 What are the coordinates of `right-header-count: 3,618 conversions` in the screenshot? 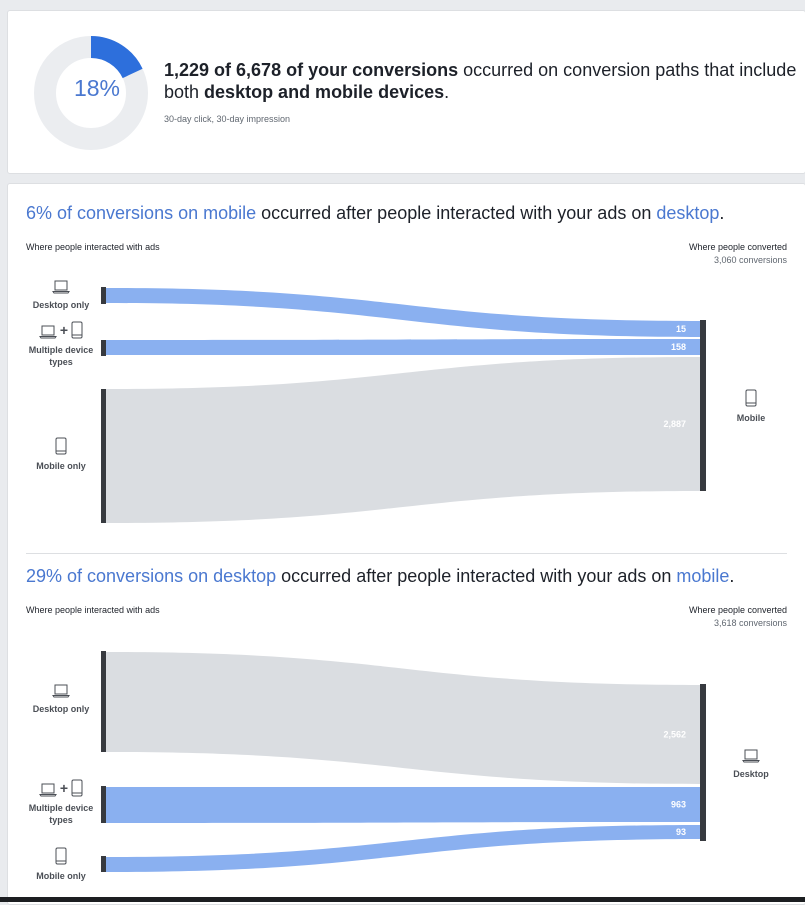 It's located at (750, 623).